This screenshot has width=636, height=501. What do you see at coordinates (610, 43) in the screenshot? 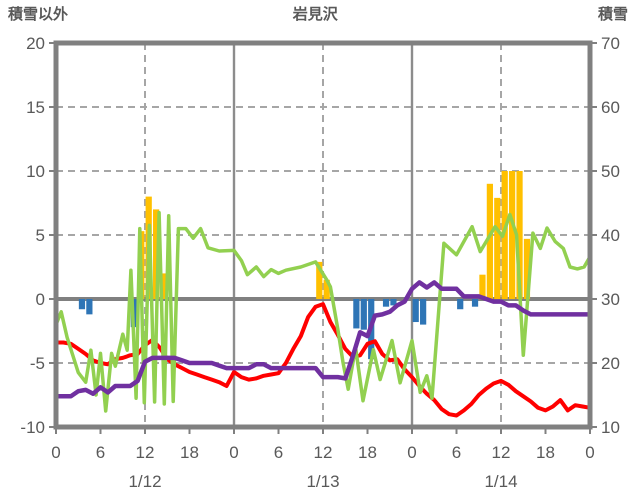
I see `right-axis-label: 70` at bounding box center [610, 43].